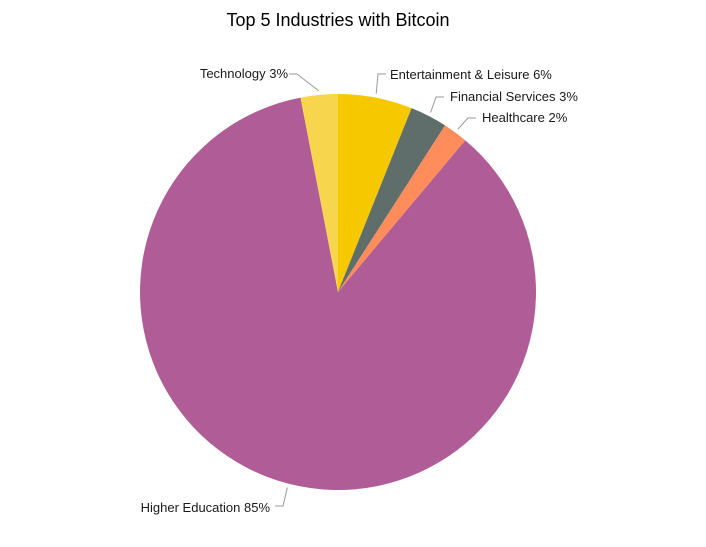  I want to click on pie-slice-healthcare, so click(402, 209).